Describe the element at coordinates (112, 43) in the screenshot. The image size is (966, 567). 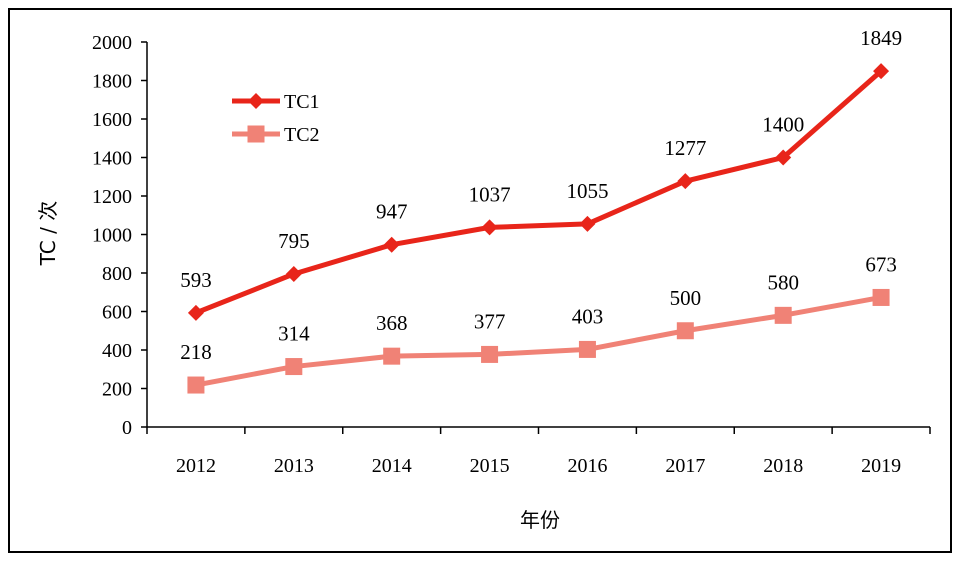
I see `y-tick-label: 2000` at that location.